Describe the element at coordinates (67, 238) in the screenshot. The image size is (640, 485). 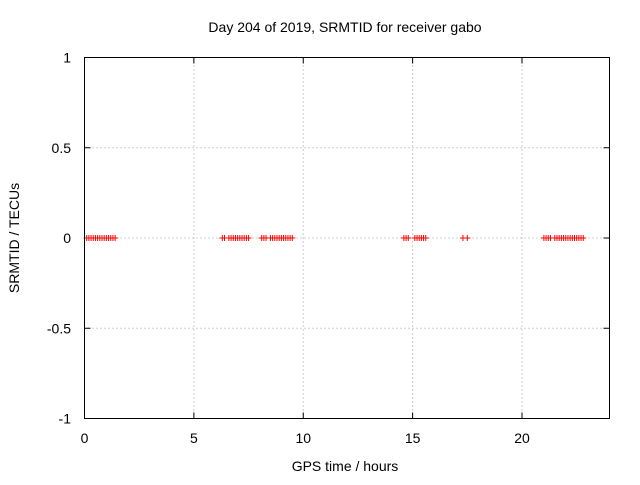
I see `y-tick-label: 0` at that location.